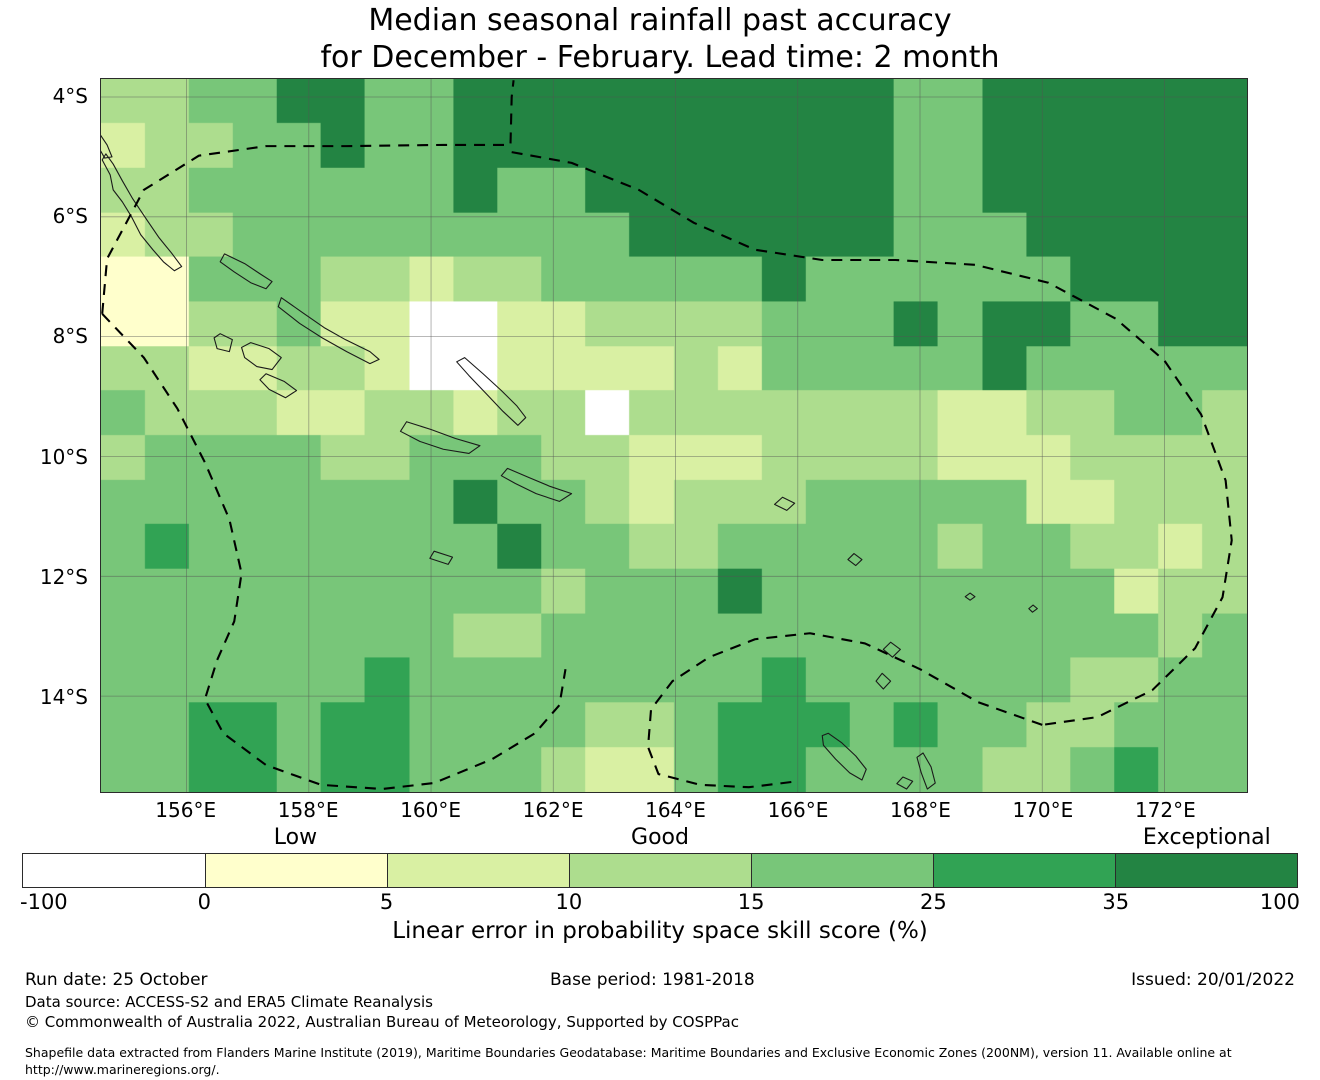  What do you see at coordinates (933, 902) in the screenshot?
I see `colorbar-tick-label: 25` at bounding box center [933, 902].